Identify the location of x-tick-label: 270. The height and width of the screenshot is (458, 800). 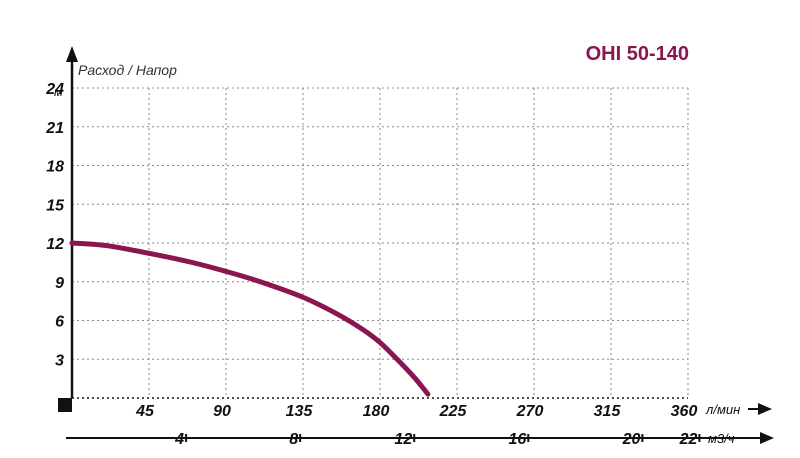
(530, 411).